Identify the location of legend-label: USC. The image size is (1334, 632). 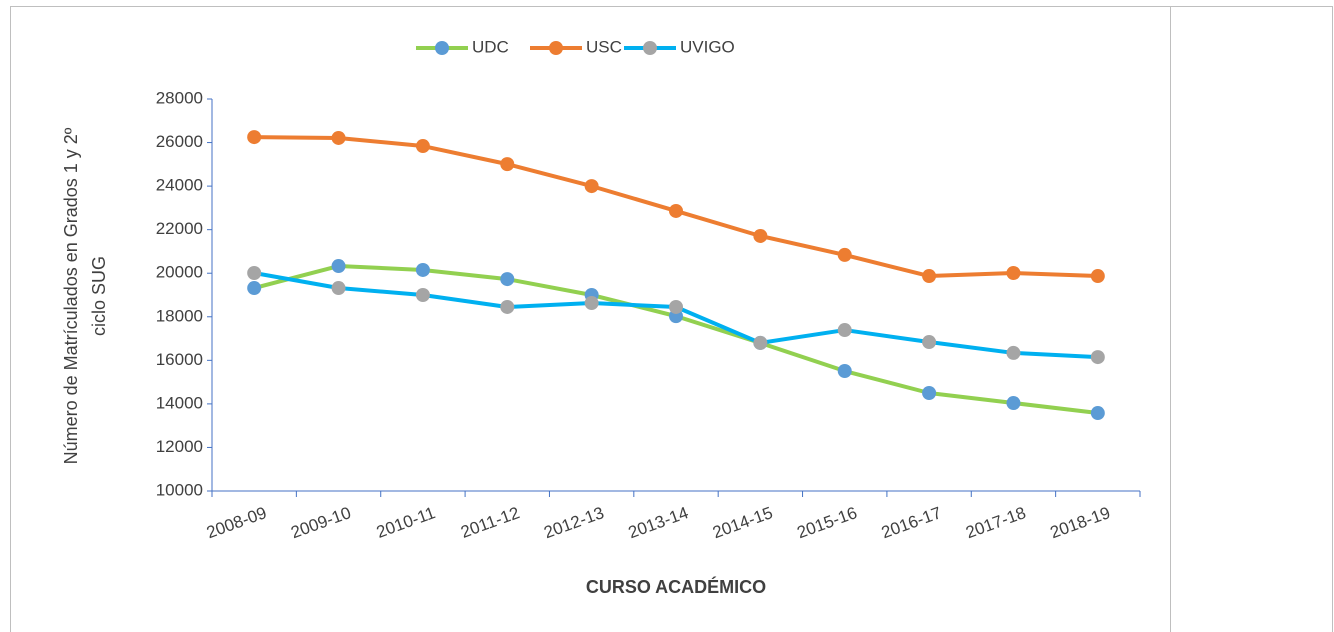
(604, 46).